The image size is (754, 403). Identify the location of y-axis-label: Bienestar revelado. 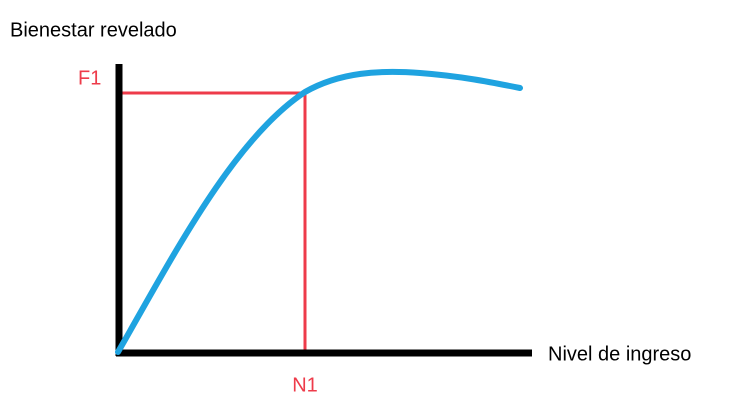
(93, 30).